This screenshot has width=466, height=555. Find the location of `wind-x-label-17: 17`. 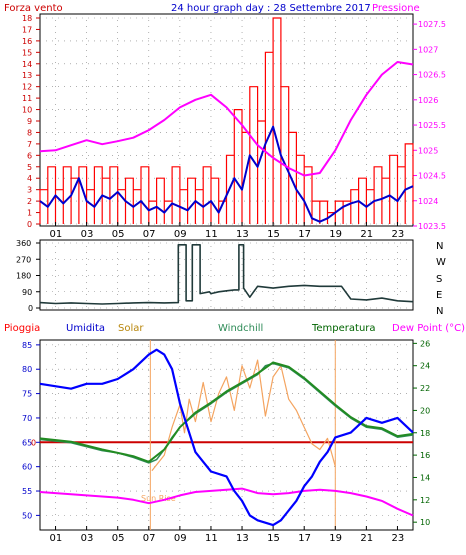

wind-x-label-17: 17 is located at coordinates (304, 234).